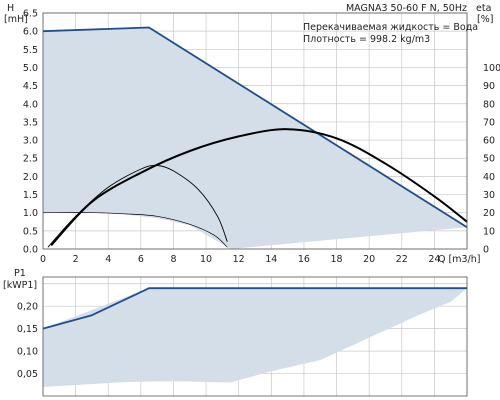  Describe the element at coordinates (108, 259) in the screenshot. I see `x-tick-label: 4` at that location.